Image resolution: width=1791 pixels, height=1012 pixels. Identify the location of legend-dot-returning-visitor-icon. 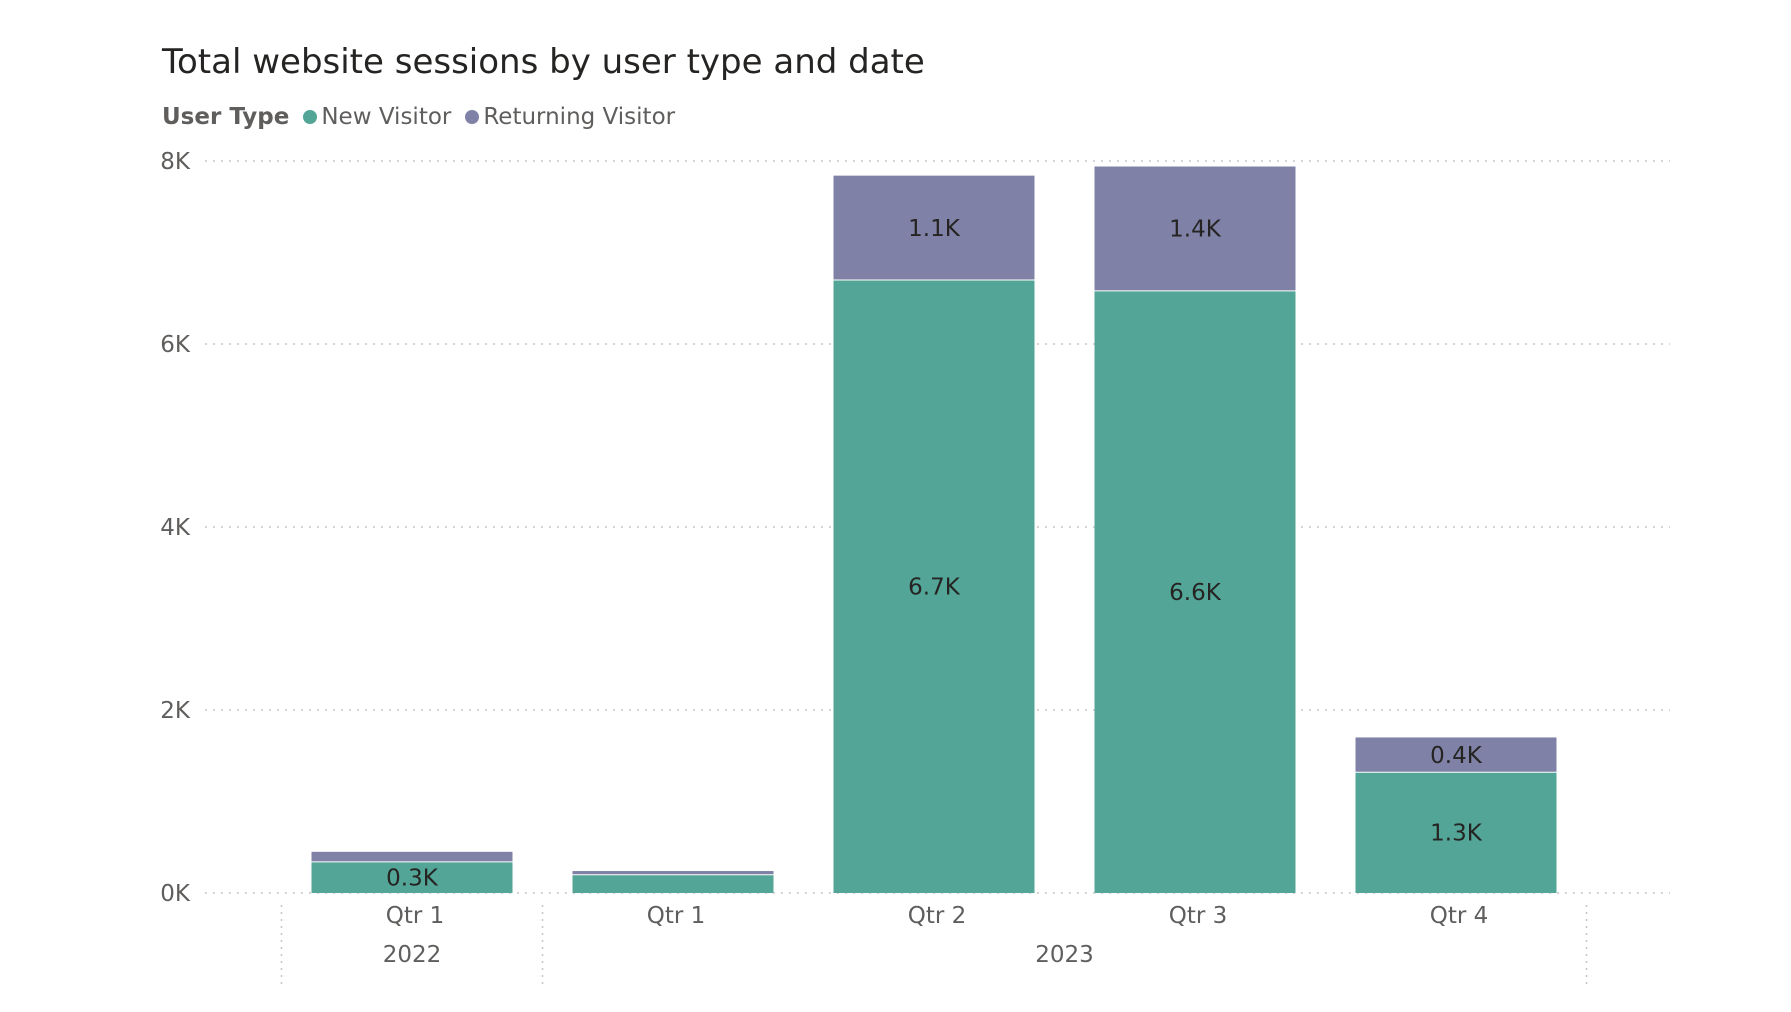
(472, 117).